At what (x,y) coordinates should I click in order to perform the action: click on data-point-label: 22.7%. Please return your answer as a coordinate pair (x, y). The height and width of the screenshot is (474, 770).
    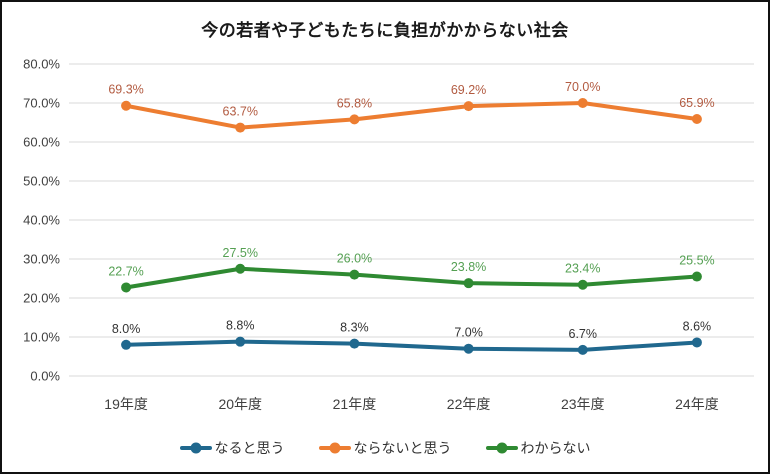
    Looking at the image, I should click on (125, 271).